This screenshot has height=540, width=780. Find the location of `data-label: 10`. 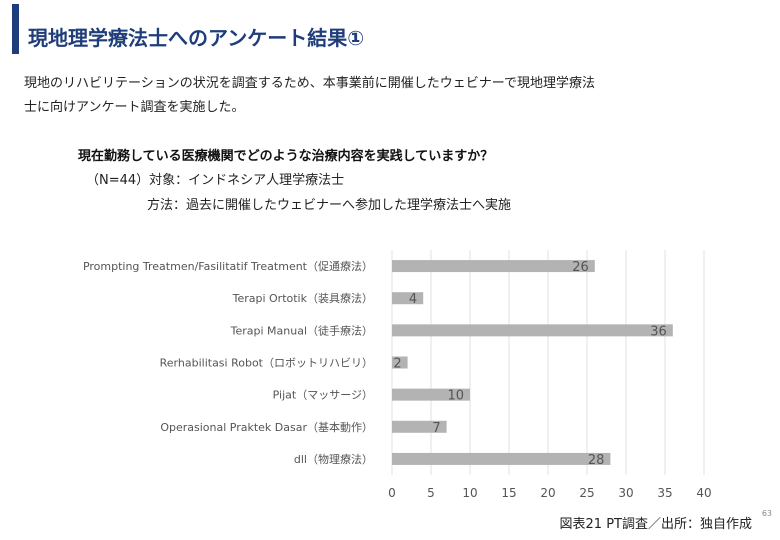

data-label: 10 is located at coordinates (455, 396).